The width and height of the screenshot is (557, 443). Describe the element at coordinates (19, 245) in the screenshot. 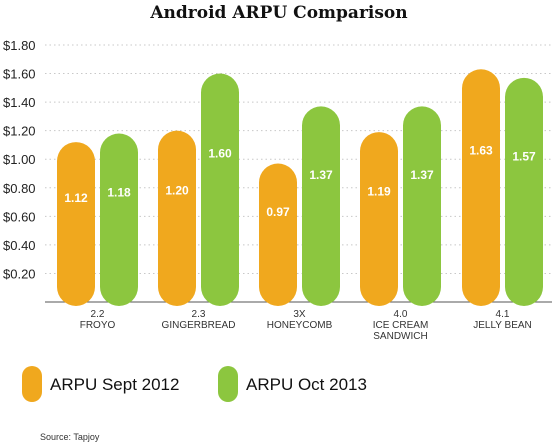

I see `y-tick-label: $0.40` at that location.